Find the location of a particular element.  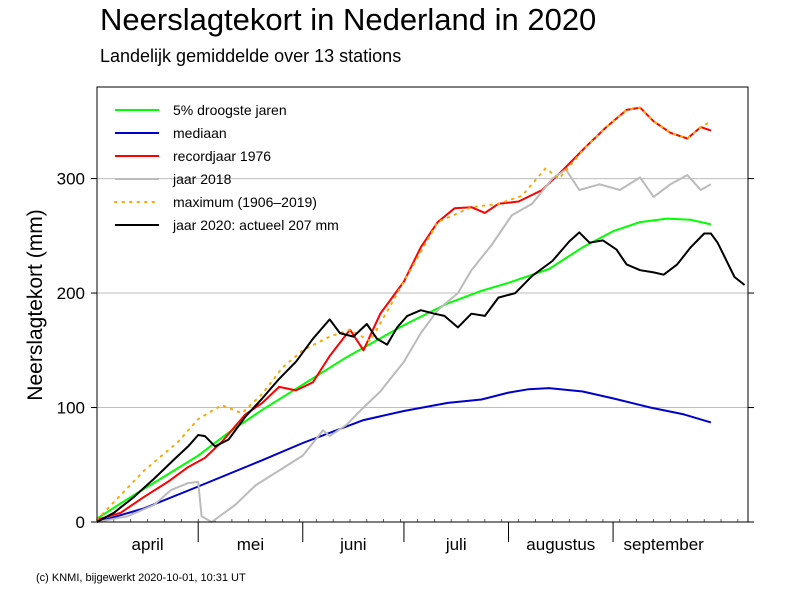

y-tick-label: 0 is located at coordinates (80, 522).